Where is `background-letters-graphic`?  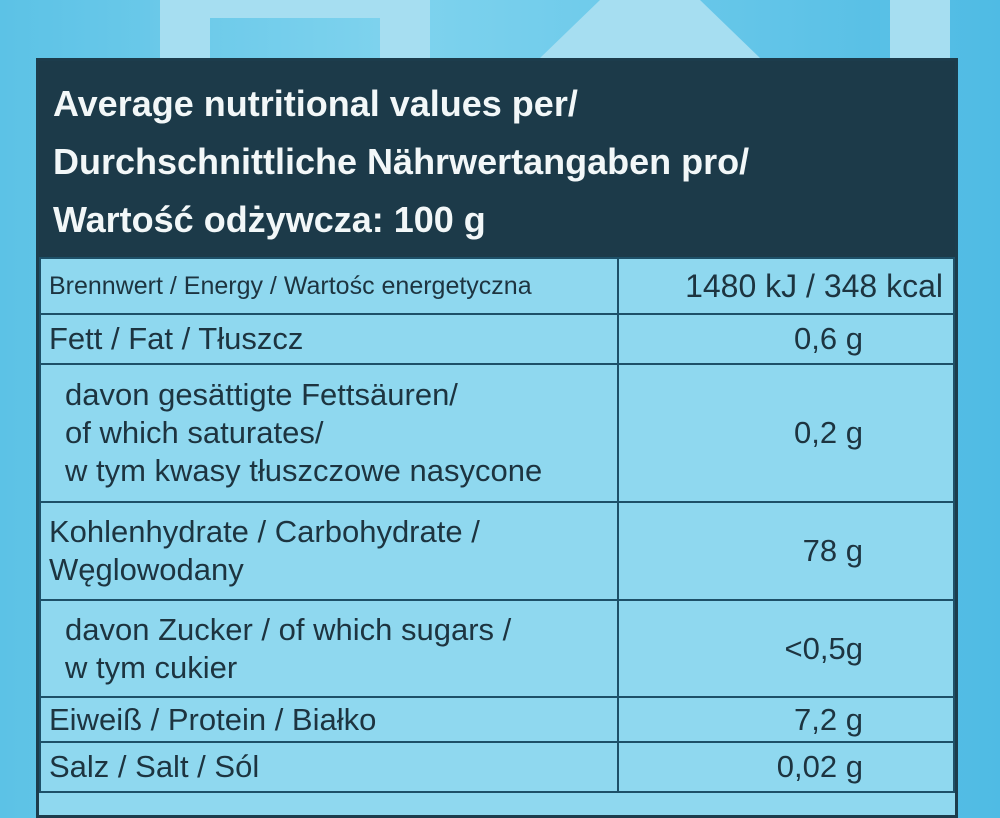 background-letters-graphic is located at coordinates (555, 29).